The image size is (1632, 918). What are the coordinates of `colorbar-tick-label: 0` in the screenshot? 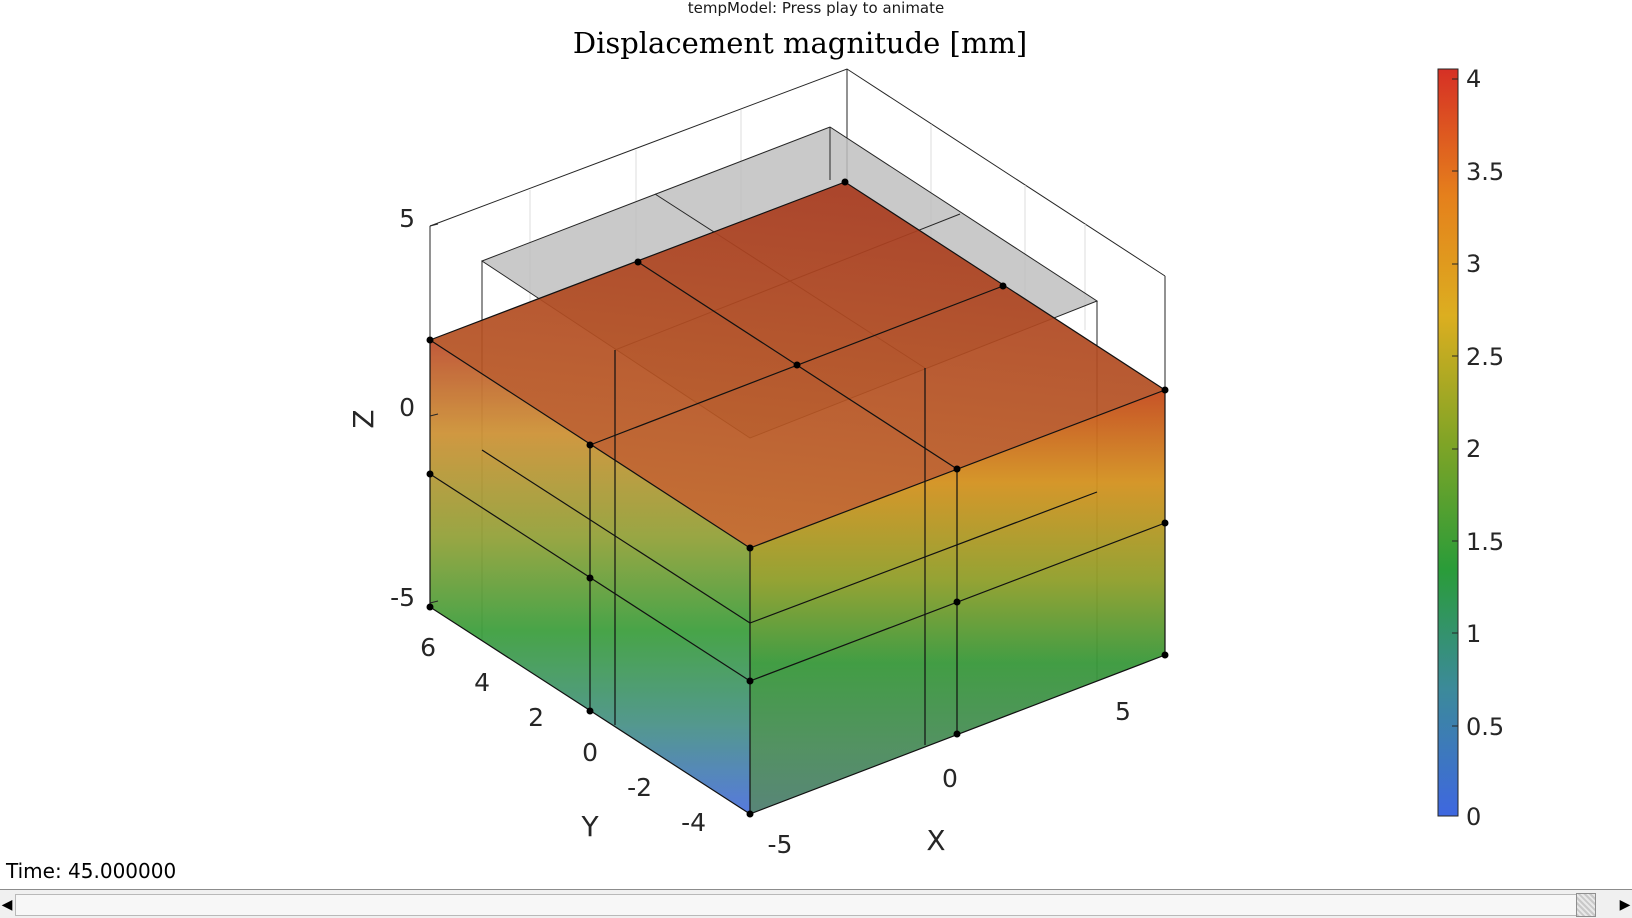 It's located at (1473, 817).